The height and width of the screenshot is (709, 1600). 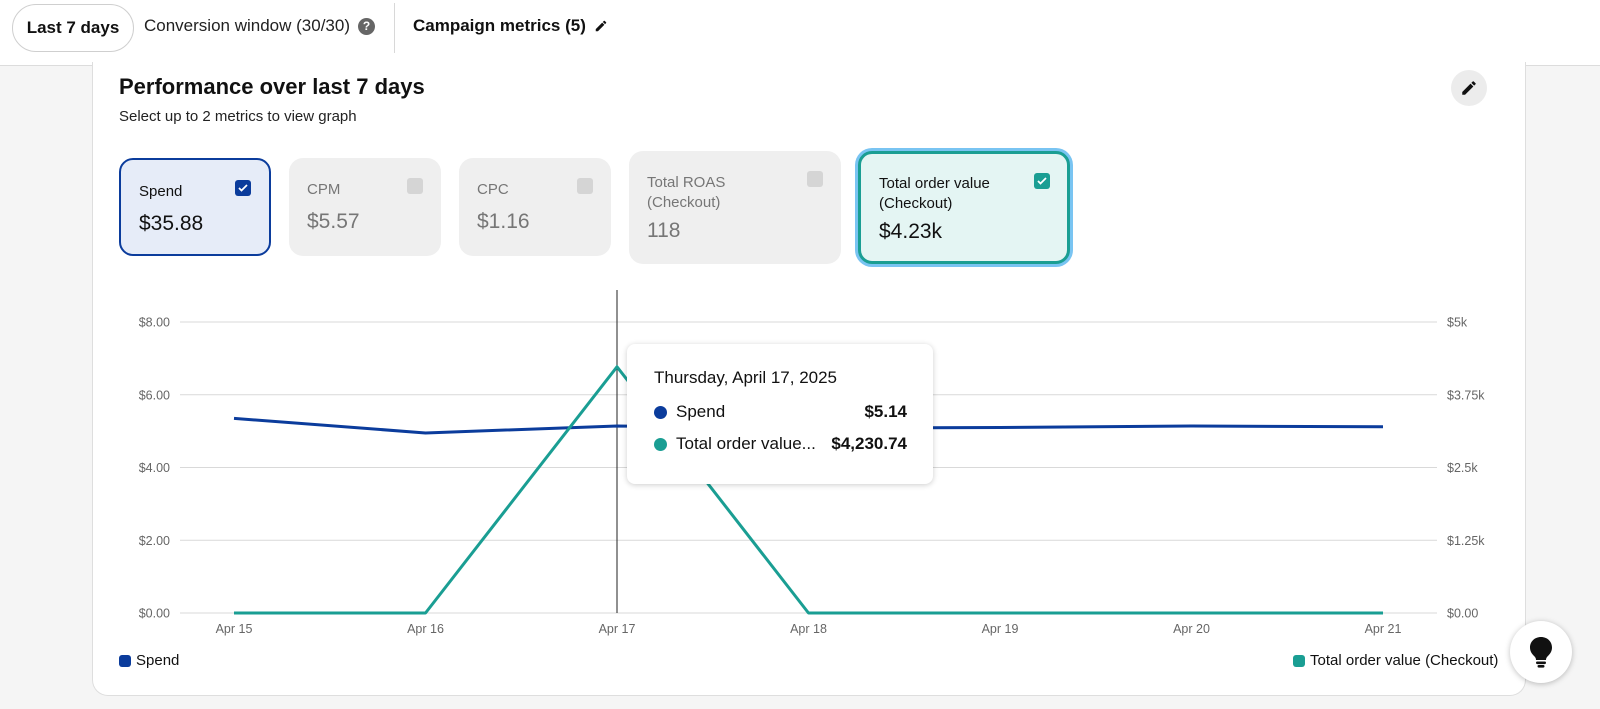 I want to click on campaign-metrics-button: Campaign metrics (5), so click(x=510, y=26).